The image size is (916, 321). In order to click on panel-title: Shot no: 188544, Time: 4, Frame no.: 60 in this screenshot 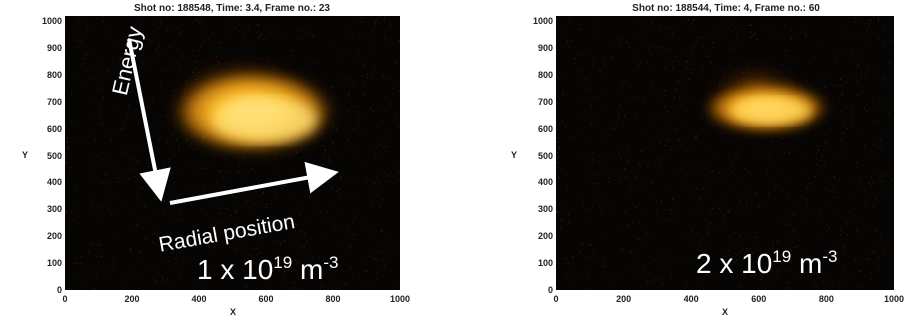, I will do `click(726, 8)`.